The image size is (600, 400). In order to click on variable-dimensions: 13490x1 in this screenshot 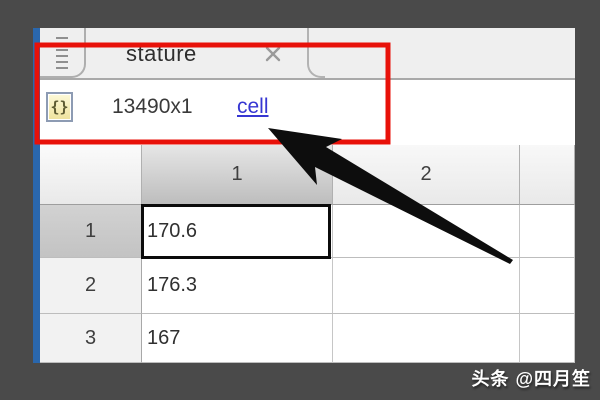, I will do `click(152, 106)`.